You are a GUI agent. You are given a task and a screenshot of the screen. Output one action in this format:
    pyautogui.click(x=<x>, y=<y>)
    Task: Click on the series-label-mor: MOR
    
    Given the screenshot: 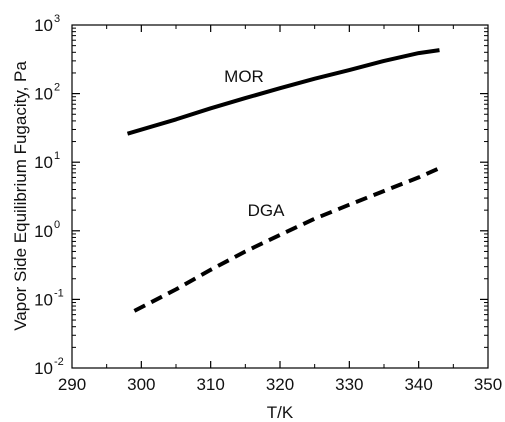 What is the action you would take?
    pyautogui.click(x=244, y=76)
    